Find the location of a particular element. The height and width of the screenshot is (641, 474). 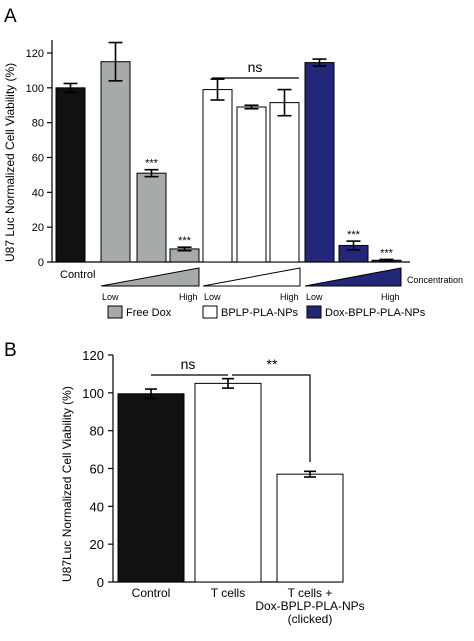

a-concentration-label: Concentration is located at coordinates (435, 280).